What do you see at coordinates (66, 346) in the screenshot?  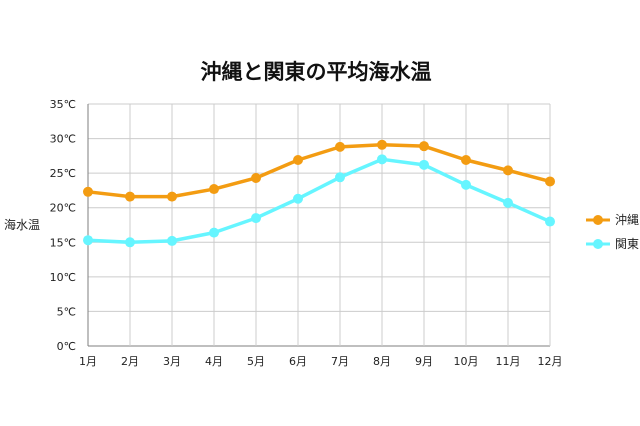 I see `y-tick-label: 0℃` at bounding box center [66, 346].